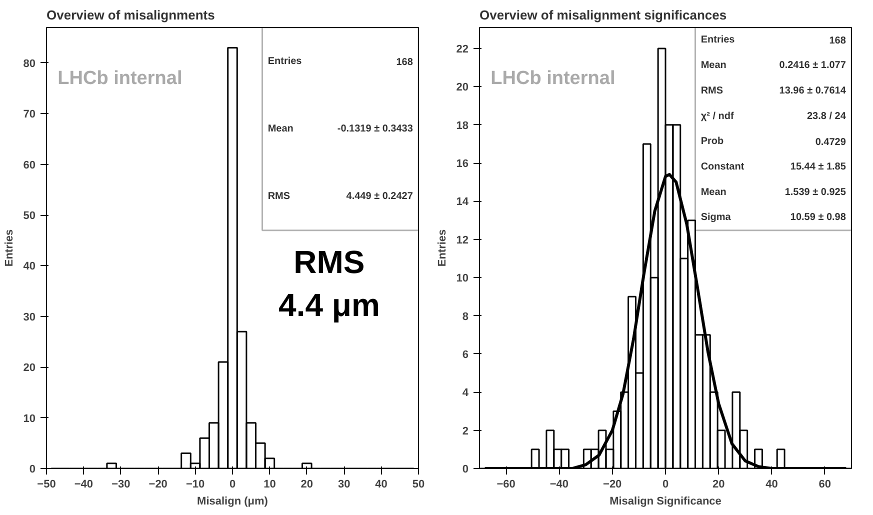  What do you see at coordinates (773, 116) in the screenshot?
I see `text: χ² / ndf 23.8 / 24` at bounding box center [773, 116].